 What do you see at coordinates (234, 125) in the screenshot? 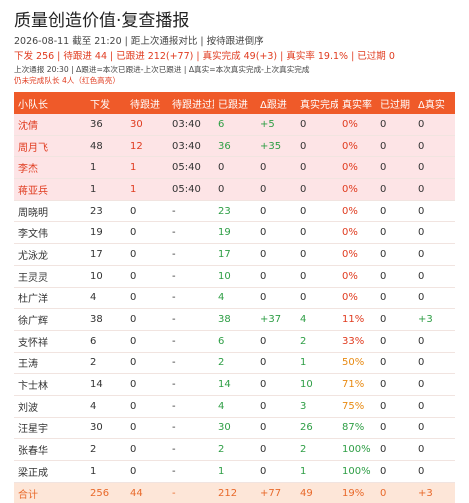
I see `table-row: 沈倩 36 30 03:40 6 +5 0 0% 0 0` at bounding box center [234, 125].